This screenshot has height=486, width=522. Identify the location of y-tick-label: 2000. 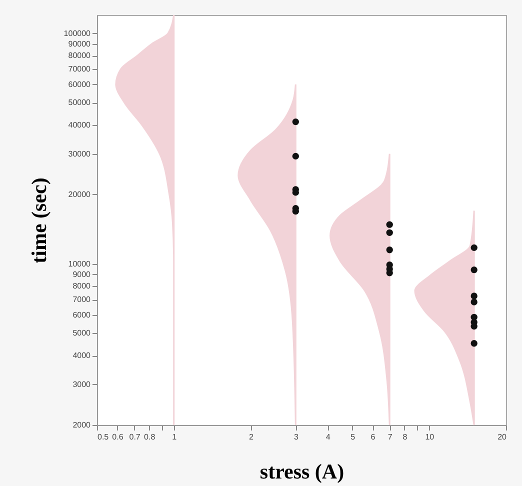
(82, 425).